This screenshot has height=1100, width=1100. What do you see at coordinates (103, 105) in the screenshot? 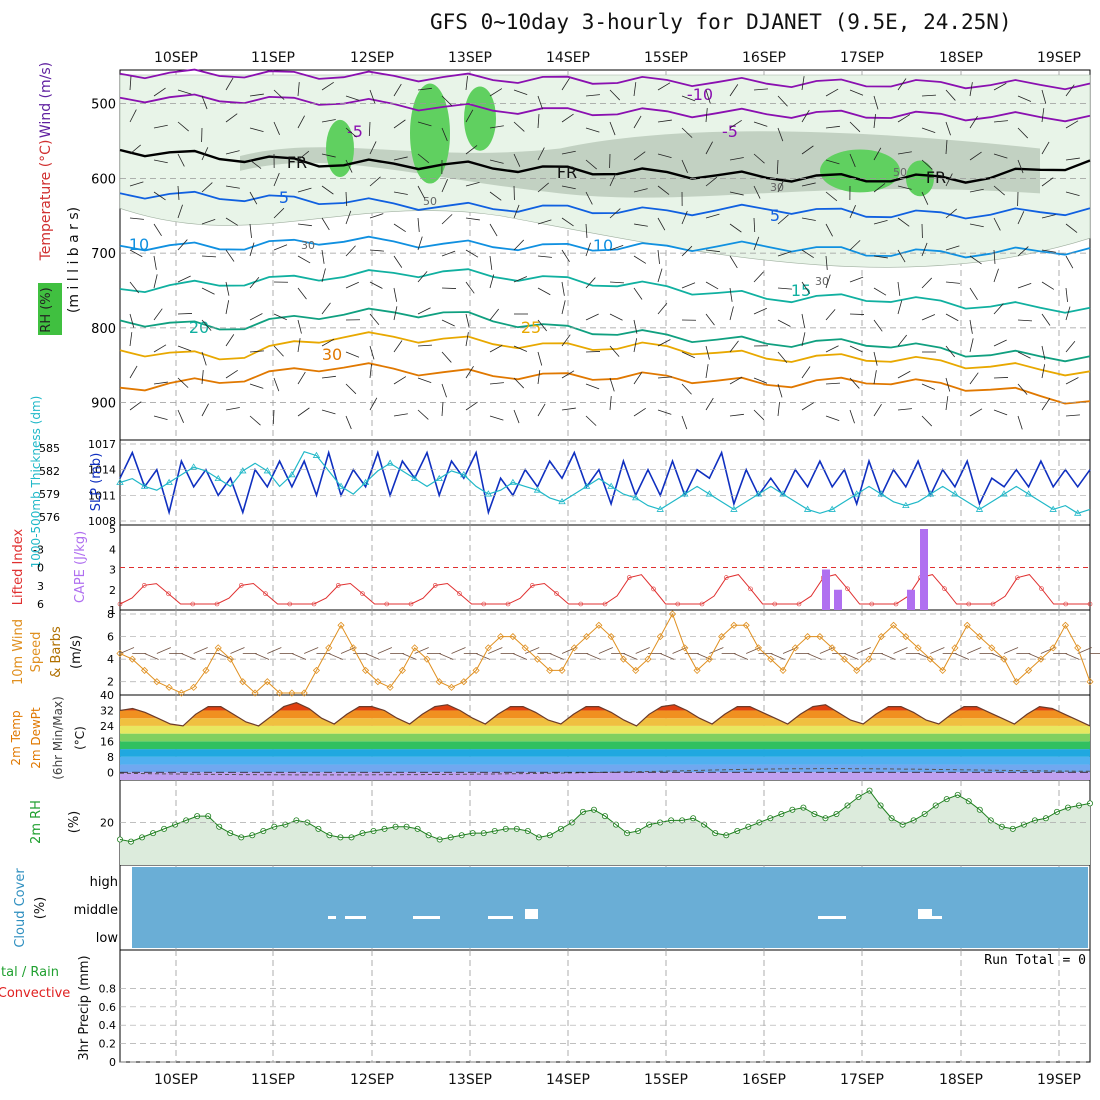
I see `pressure-tick: 500` at bounding box center [103, 105].